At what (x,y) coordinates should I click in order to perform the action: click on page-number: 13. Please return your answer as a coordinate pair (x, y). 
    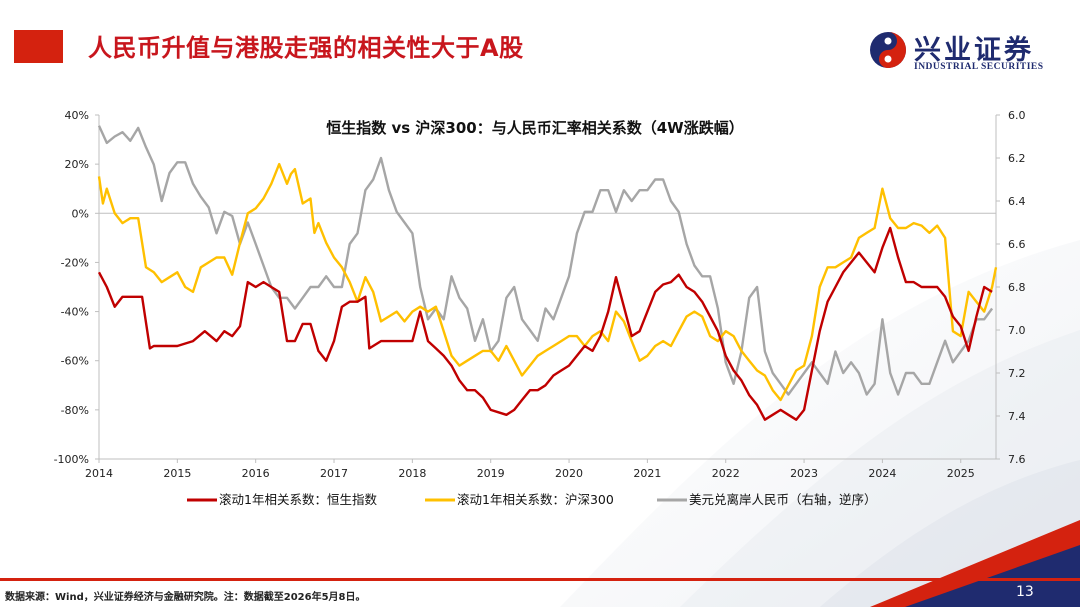
    Looking at the image, I should click on (1025, 592).